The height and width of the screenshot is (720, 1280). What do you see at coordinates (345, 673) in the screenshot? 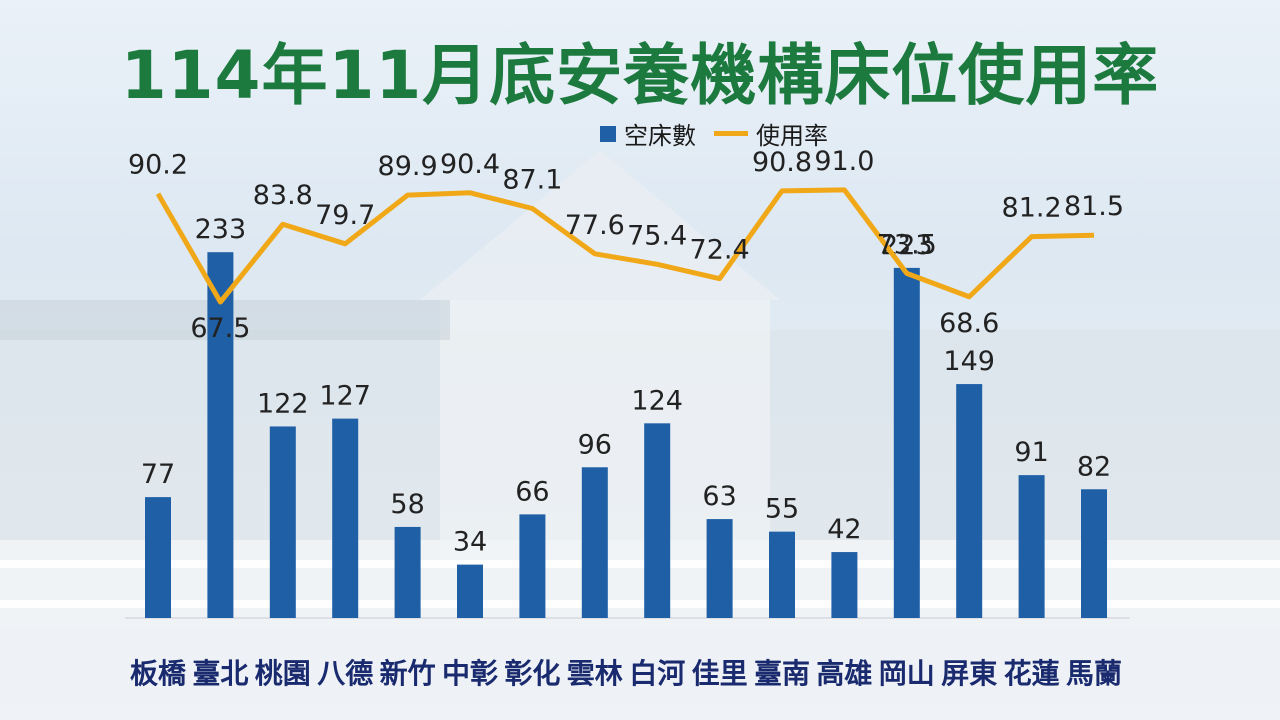
I see `x-tick-label: 八德` at bounding box center [345, 673].